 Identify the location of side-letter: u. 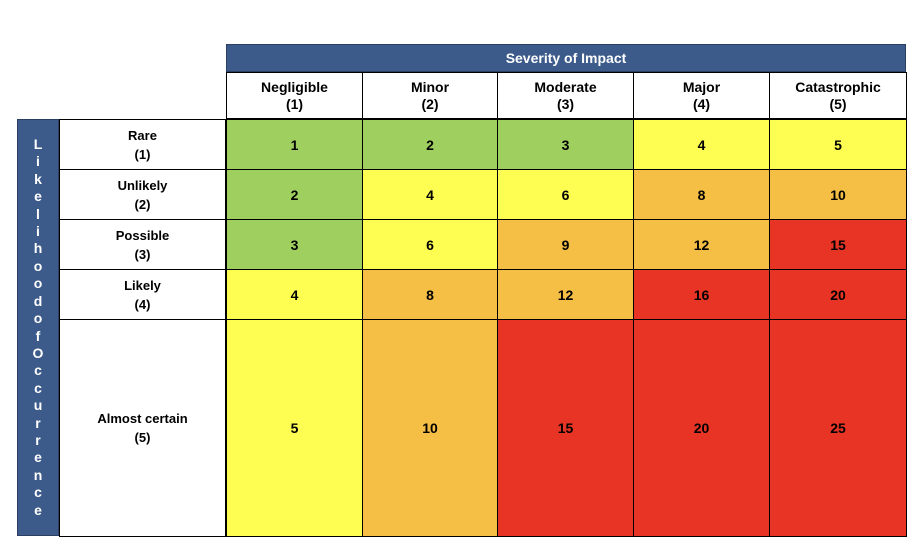
(38, 405).